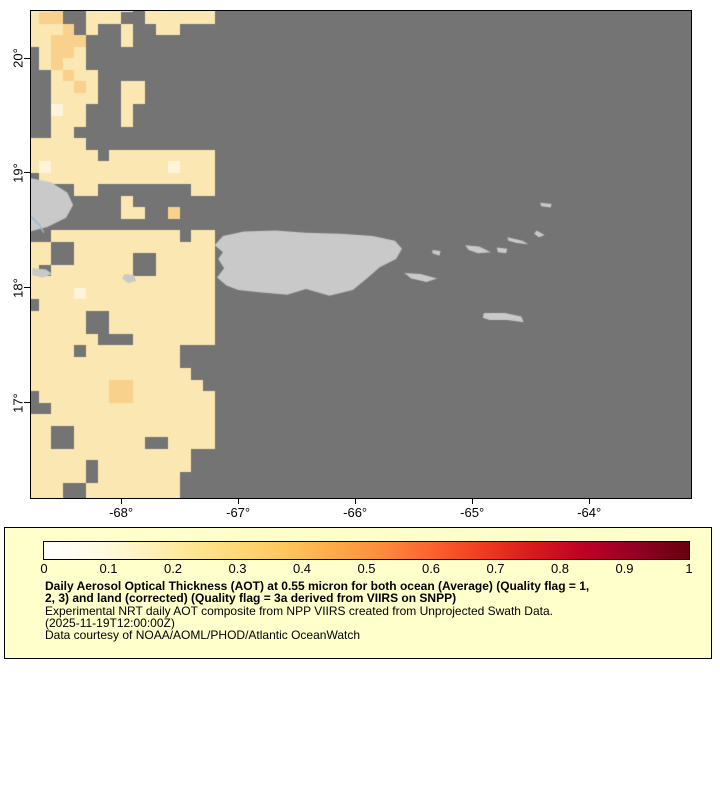 This screenshot has height=800, width=720. Describe the element at coordinates (110, 622) in the screenshot. I see `legend-timestamp: (2025-11-19T12:00:00Z)` at that location.